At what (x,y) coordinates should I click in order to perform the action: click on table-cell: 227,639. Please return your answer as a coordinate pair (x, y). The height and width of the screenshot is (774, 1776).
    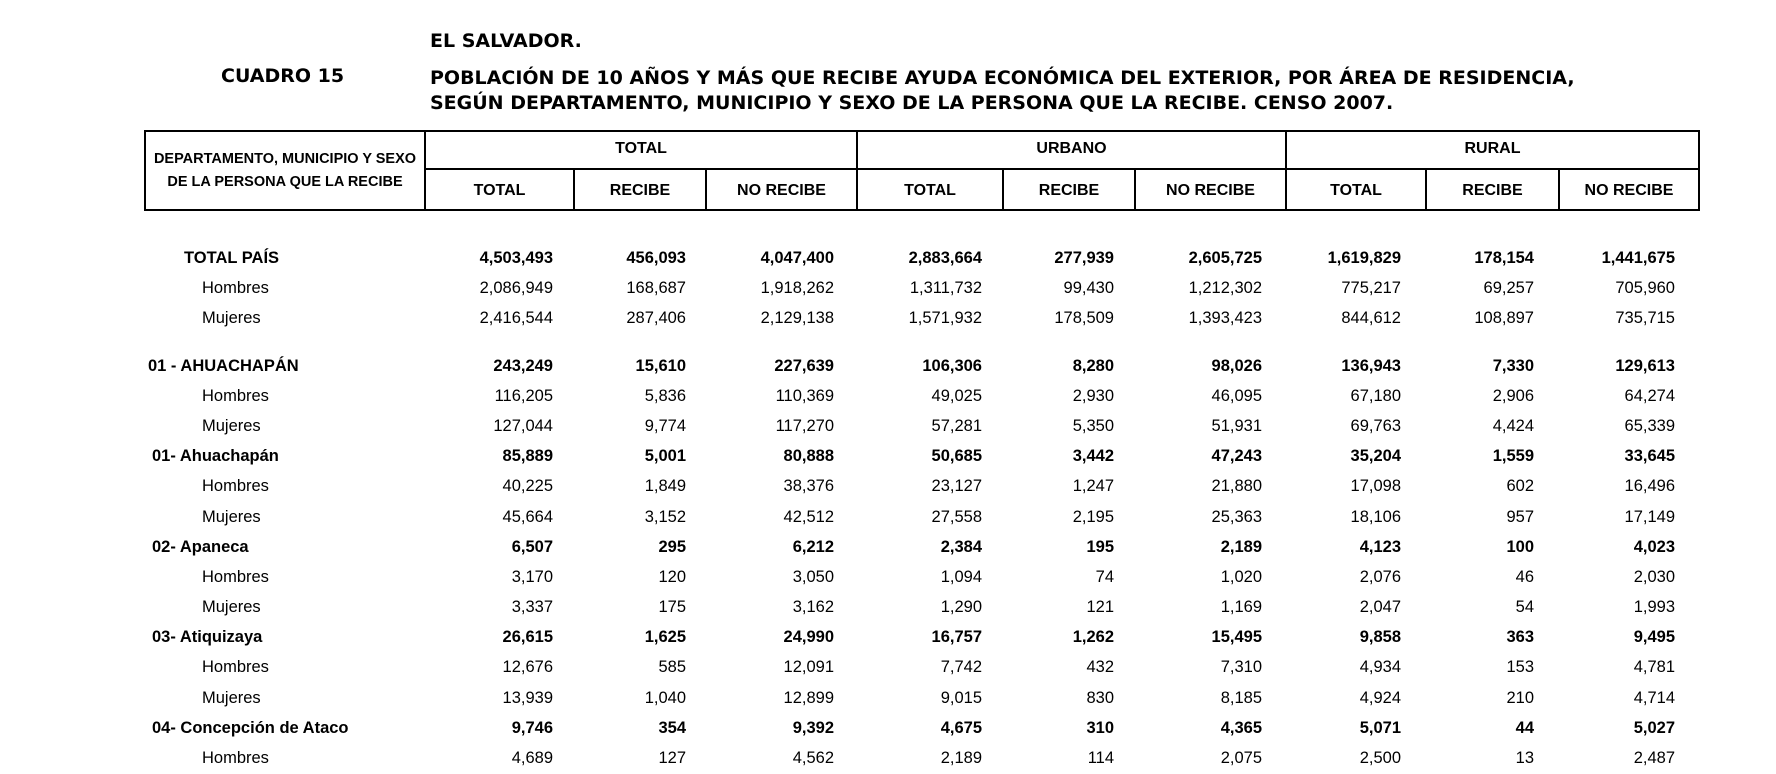
    Looking at the image, I should click on (804, 365).